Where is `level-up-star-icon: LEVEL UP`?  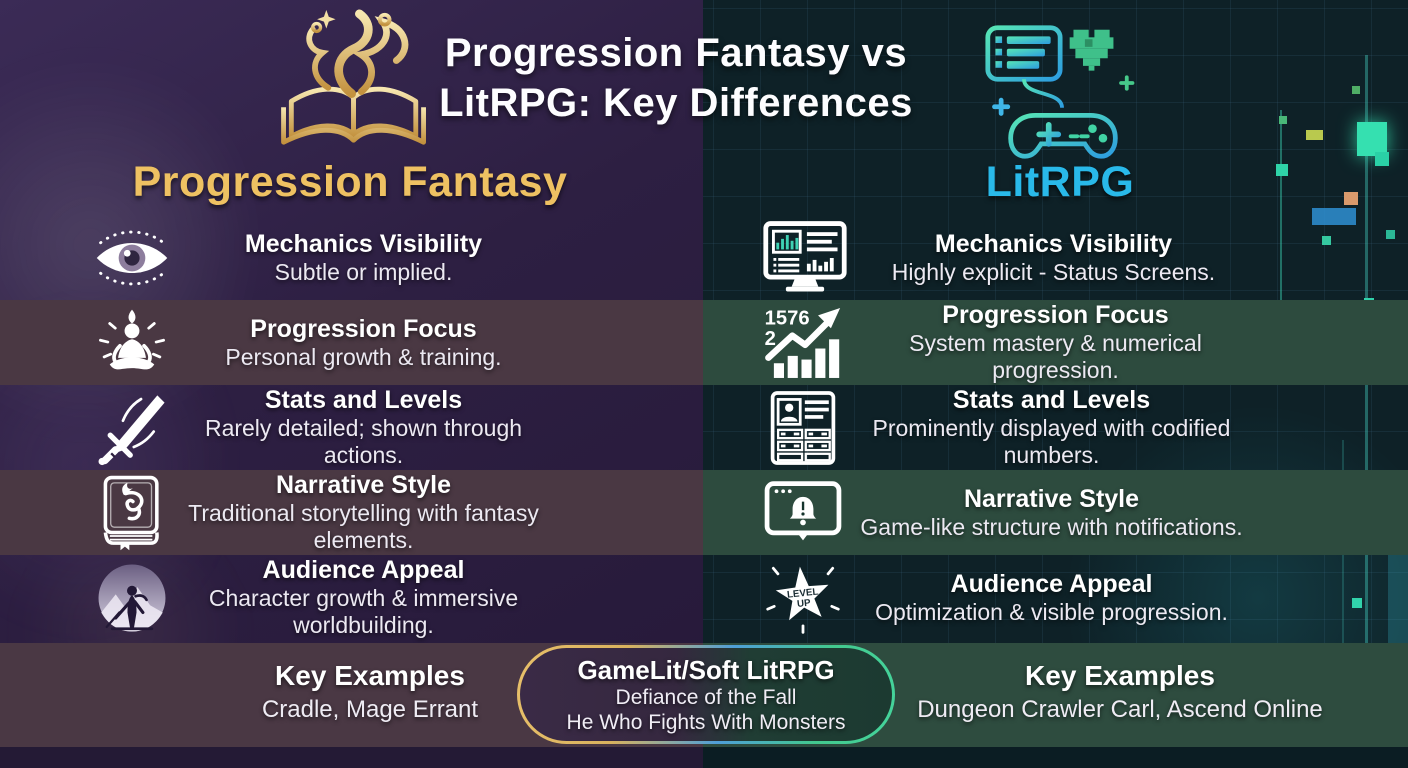 level-up-star-icon: LEVEL UP is located at coordinates (803, 598).